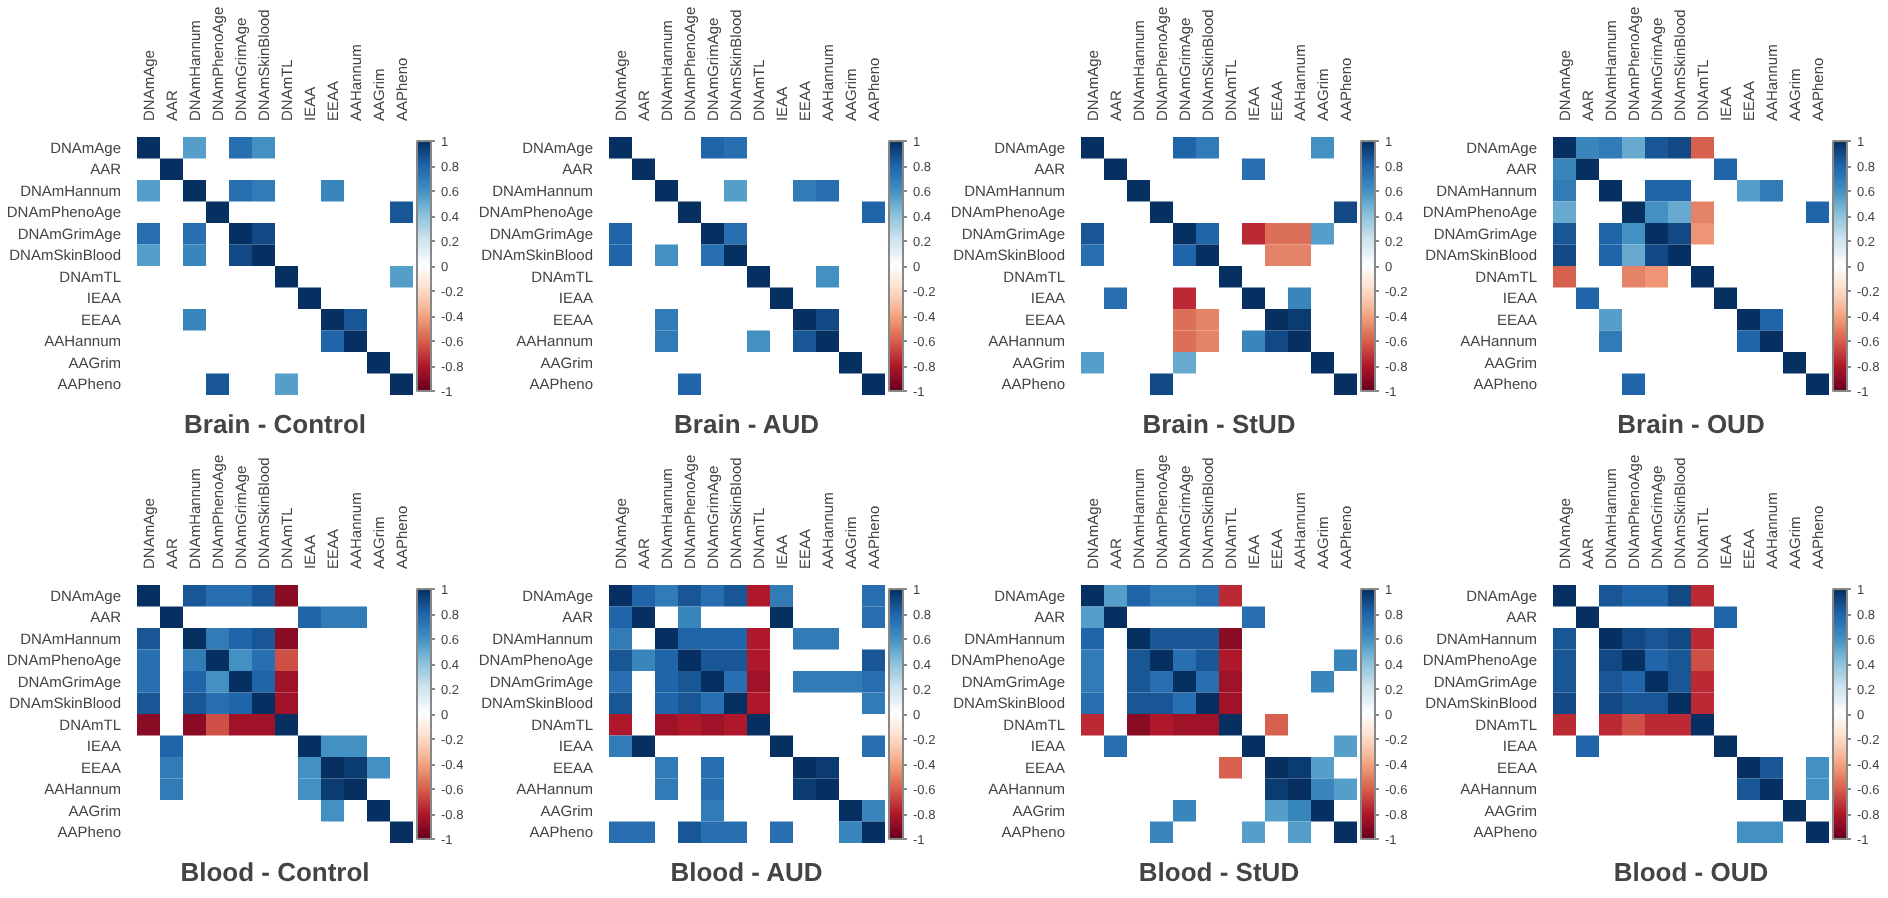  What do you see at coordinates (746, 872) in the screenshot?
I see `text: Blood - AUD` at bounding box center [746, 872].